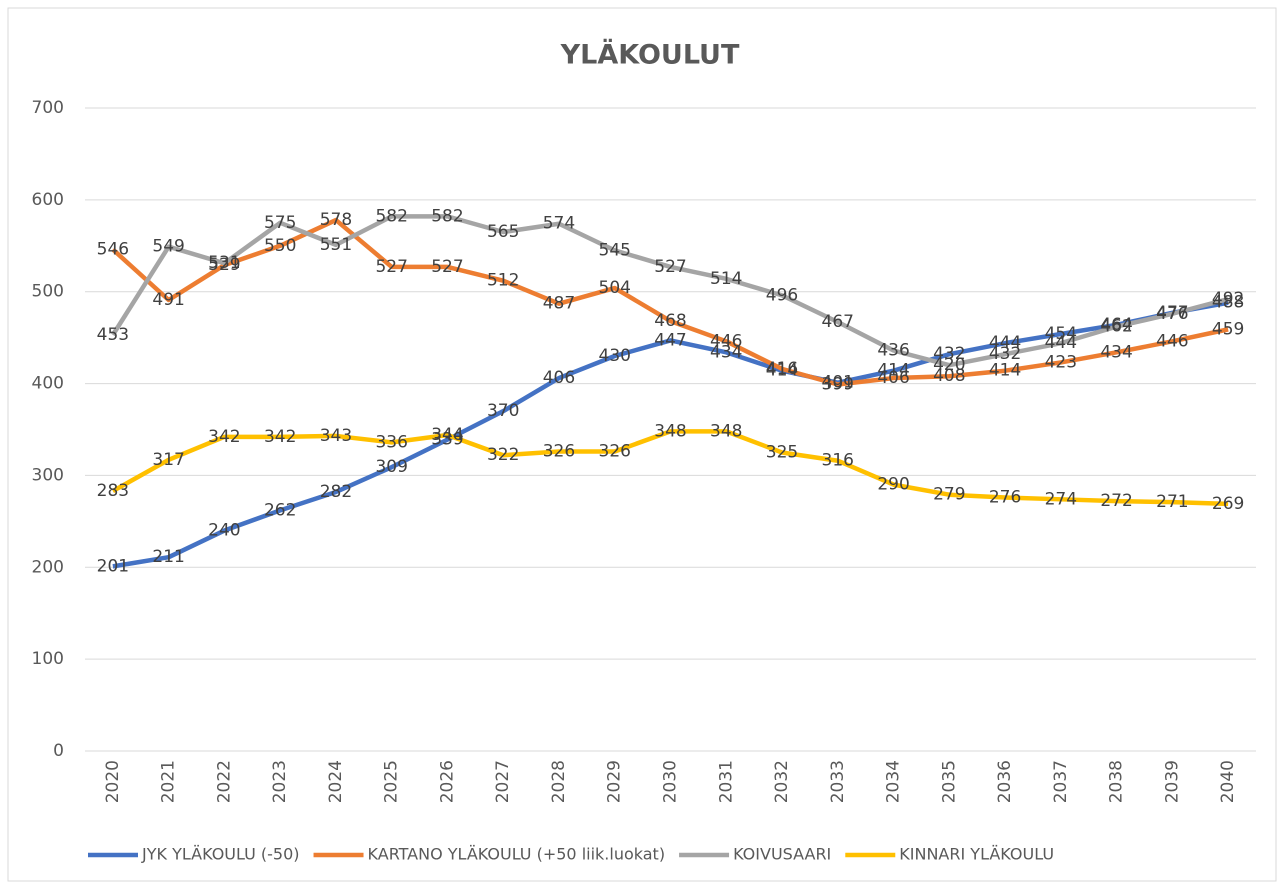 Image resolution: width=1284 pixels, height=889 pixels. Describe the element at coordinates (893, 378) in the screenshot. I see `data-label: 406` at that location.